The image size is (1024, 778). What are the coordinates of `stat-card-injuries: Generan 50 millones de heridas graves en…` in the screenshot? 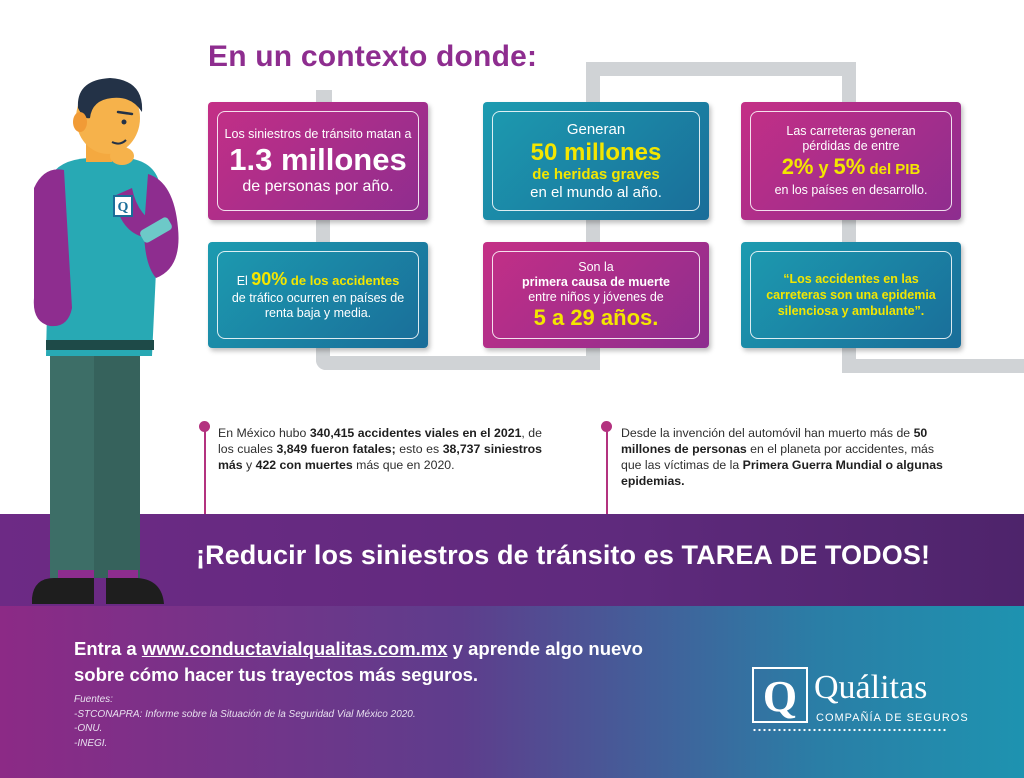 It's located at (596, 161).